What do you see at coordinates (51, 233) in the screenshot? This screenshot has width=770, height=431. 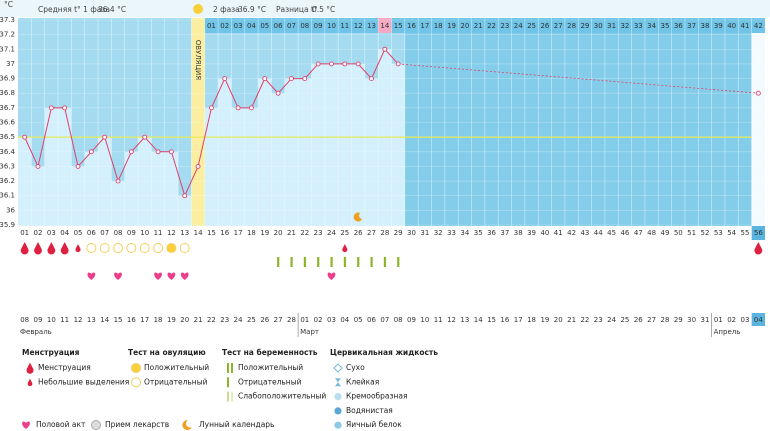 I see `cycle-day: 03` at bounding box center [51, 233].